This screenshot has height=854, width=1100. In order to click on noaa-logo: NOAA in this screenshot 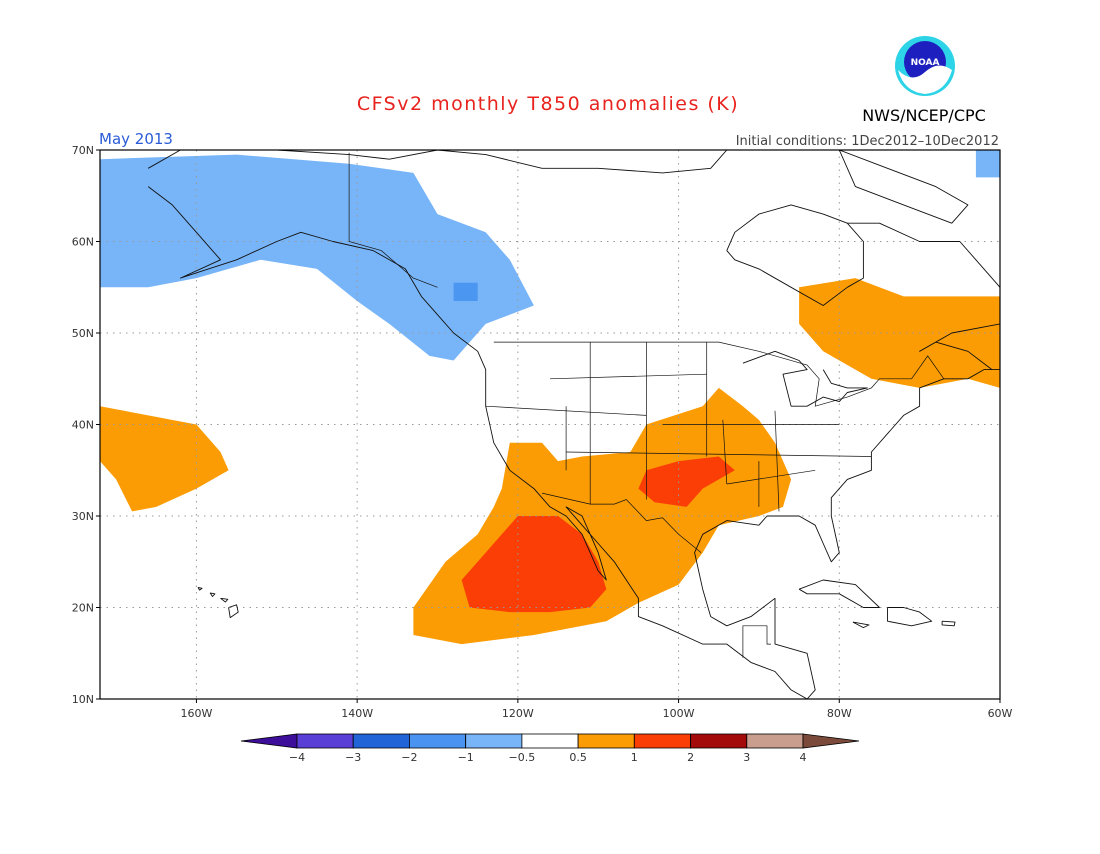, I will do `click(925, 66)`.